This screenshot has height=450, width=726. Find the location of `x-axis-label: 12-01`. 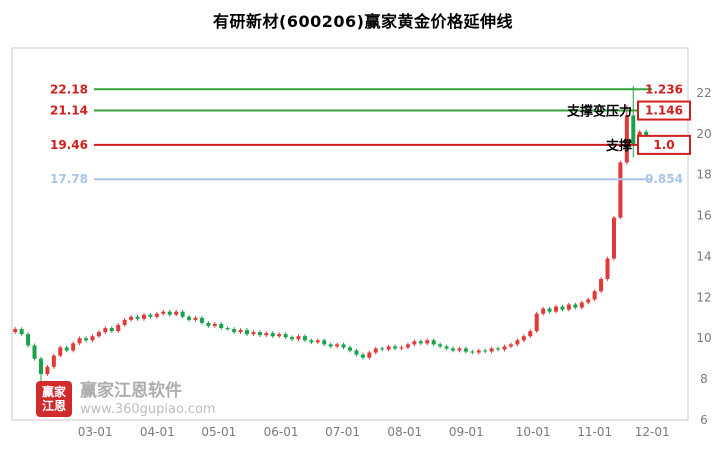

x-axis-label: 12-01 is located at coordinates (652, 432).